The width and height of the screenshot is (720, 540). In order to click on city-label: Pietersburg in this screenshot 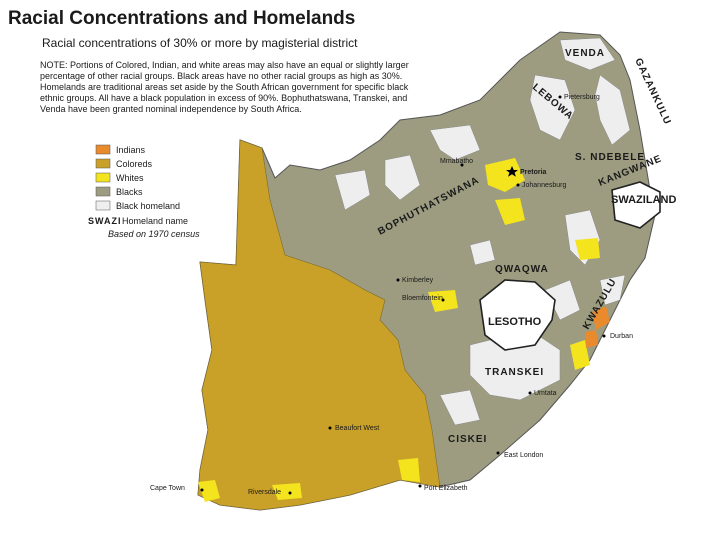, I will do `click(582, 97)`.